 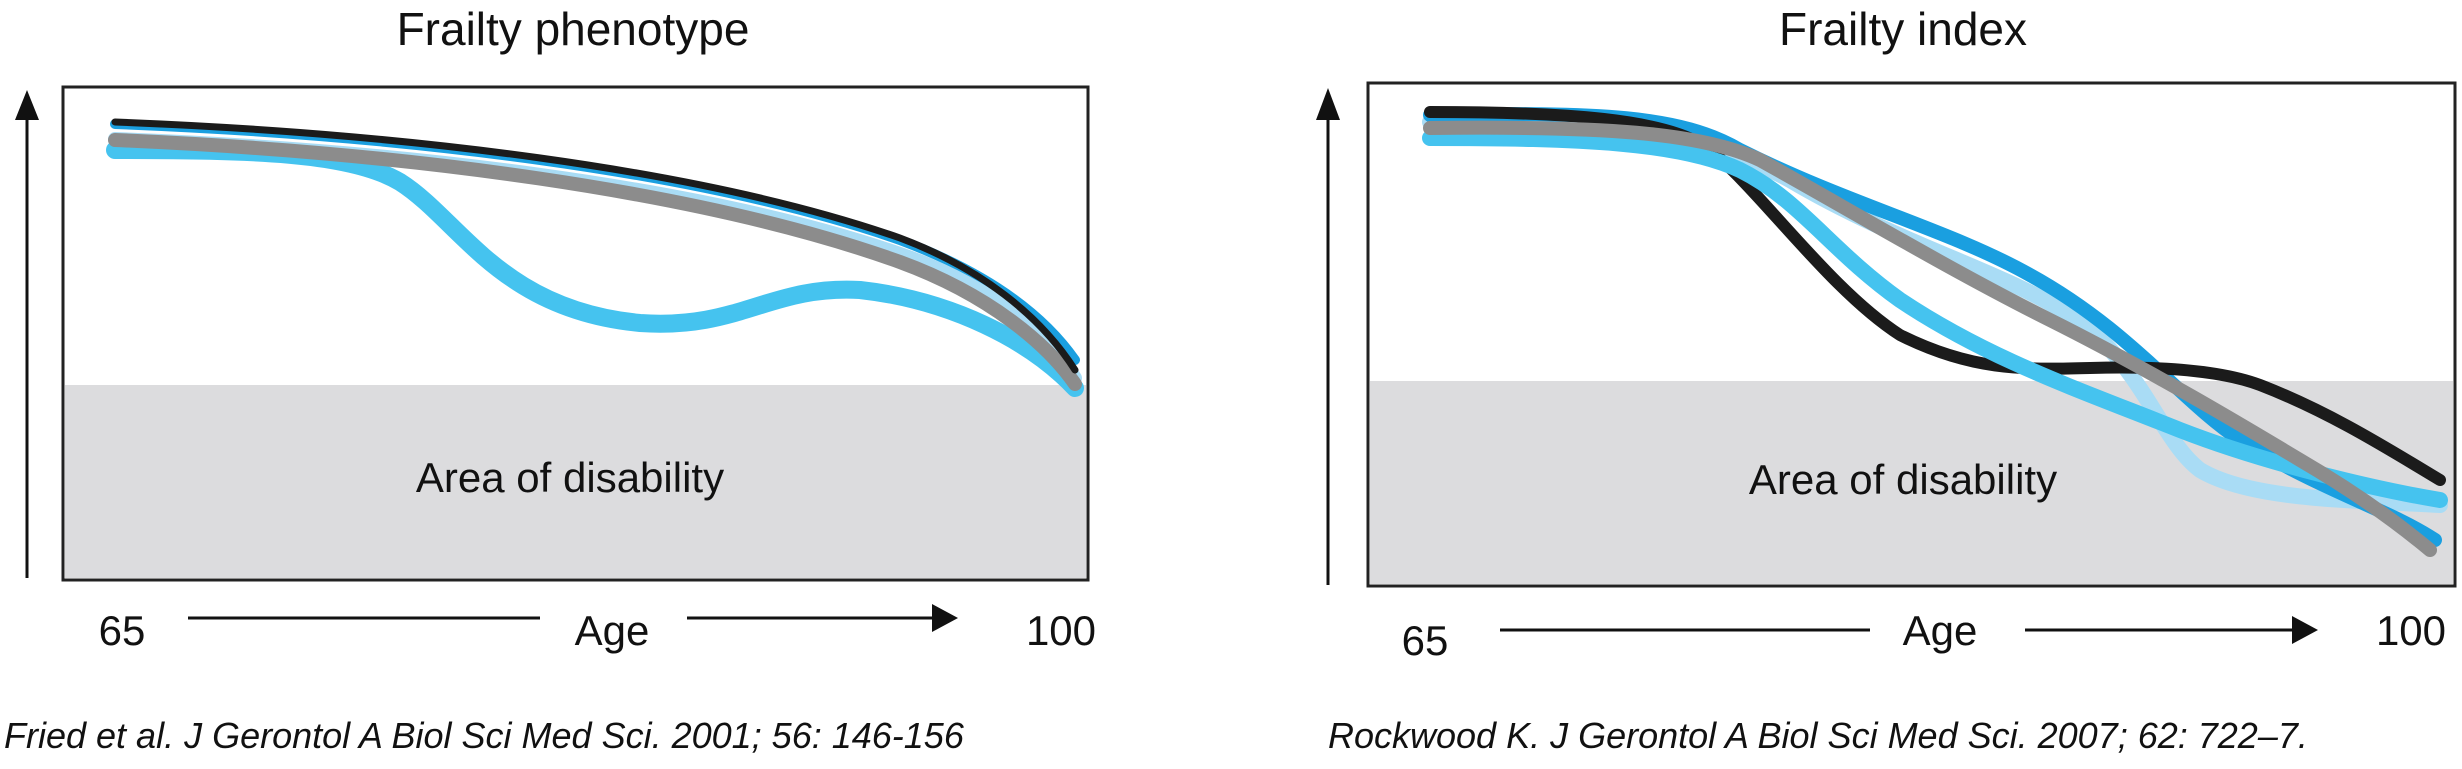 I want to click on left-disability-area, so click(x=575, y=481).